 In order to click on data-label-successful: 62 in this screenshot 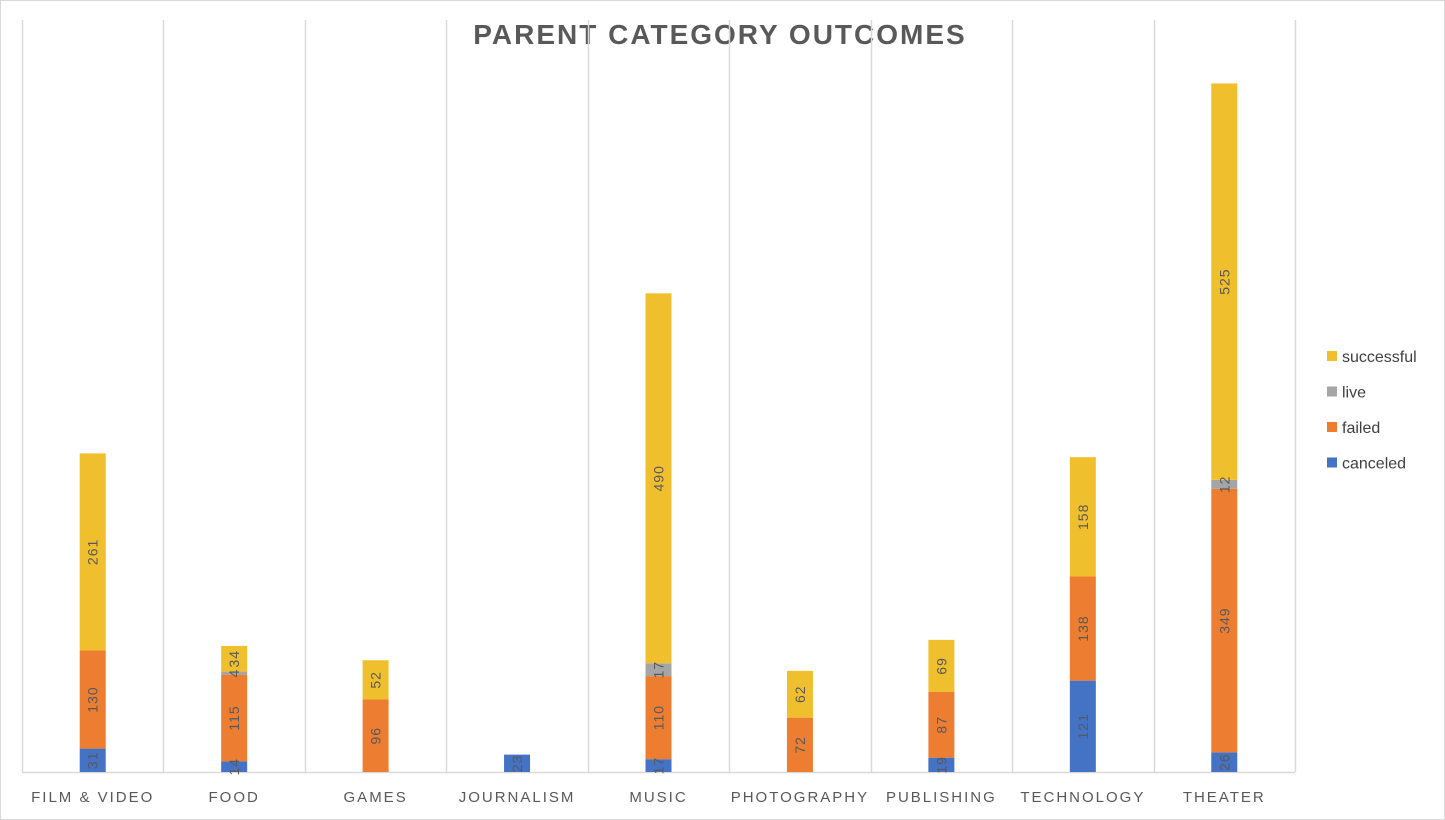, I will do `click(800, 694)`.